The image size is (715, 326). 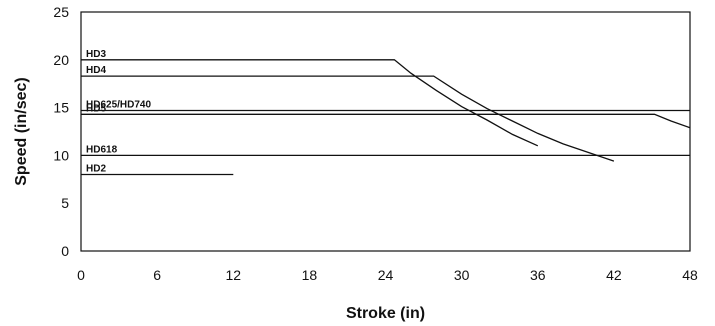 I want to click on x-tick-label: 24, so click(x=386, y=275).